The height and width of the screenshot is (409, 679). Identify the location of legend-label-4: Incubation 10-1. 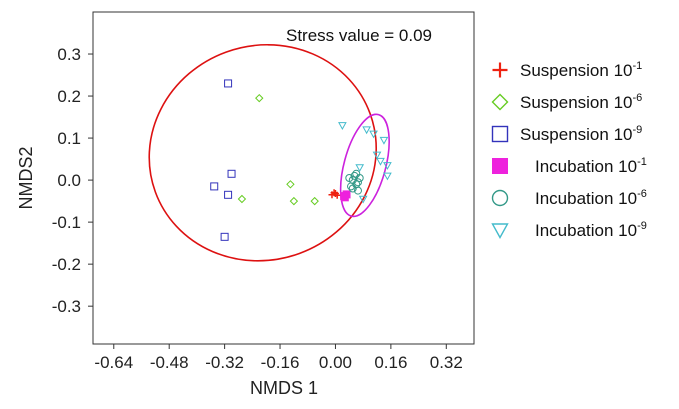
(591, 166).